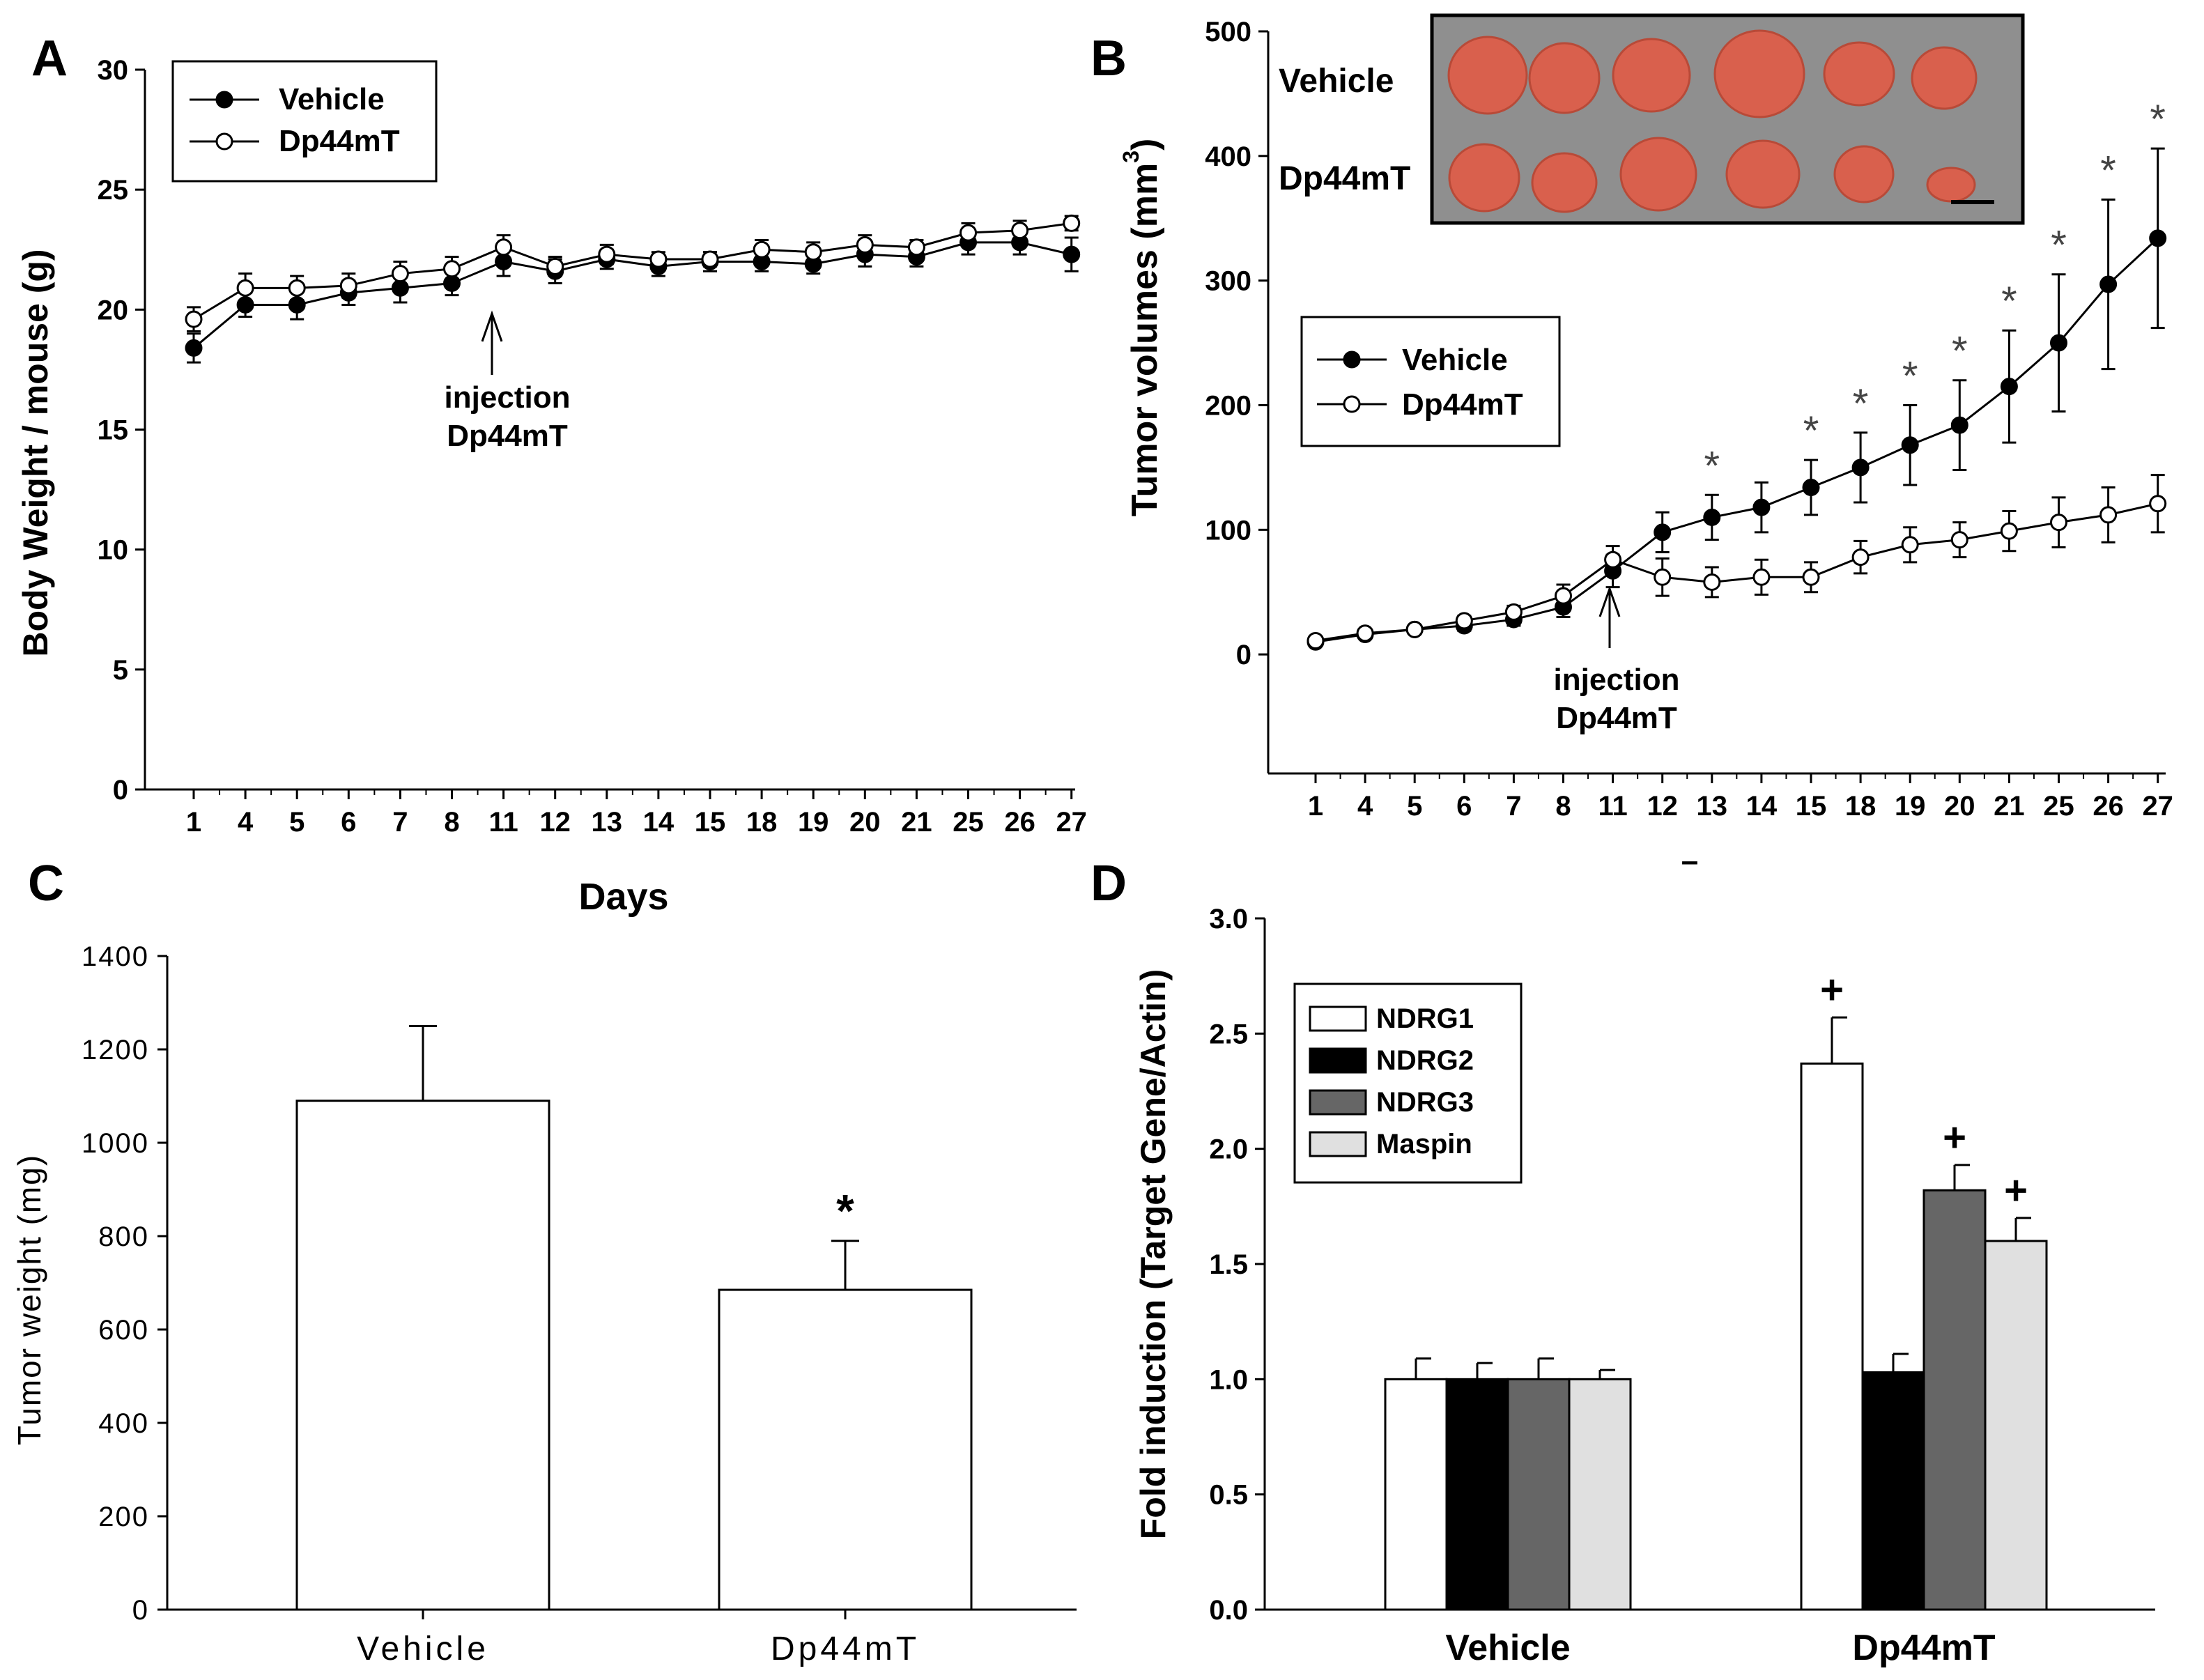  What do you see at coordinates (1228, 530) in the screenshot?
I see `y-tick-label: 100` at bounding box center [1228, 530].